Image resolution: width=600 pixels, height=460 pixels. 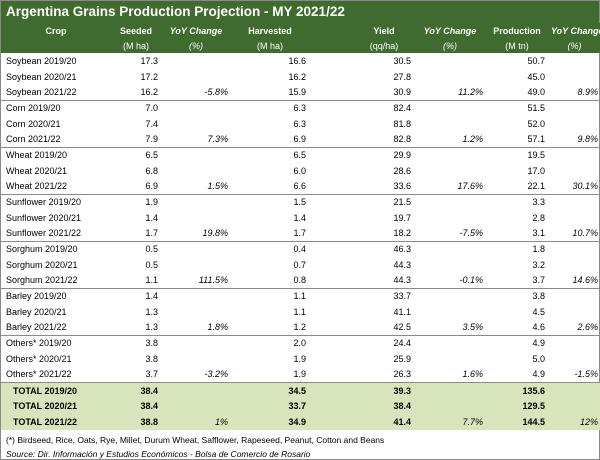 What do you see at coordinates (149, 76) in the screenshot?
I see `cell-seeded: 17.2` at bounding box center [149, 76].